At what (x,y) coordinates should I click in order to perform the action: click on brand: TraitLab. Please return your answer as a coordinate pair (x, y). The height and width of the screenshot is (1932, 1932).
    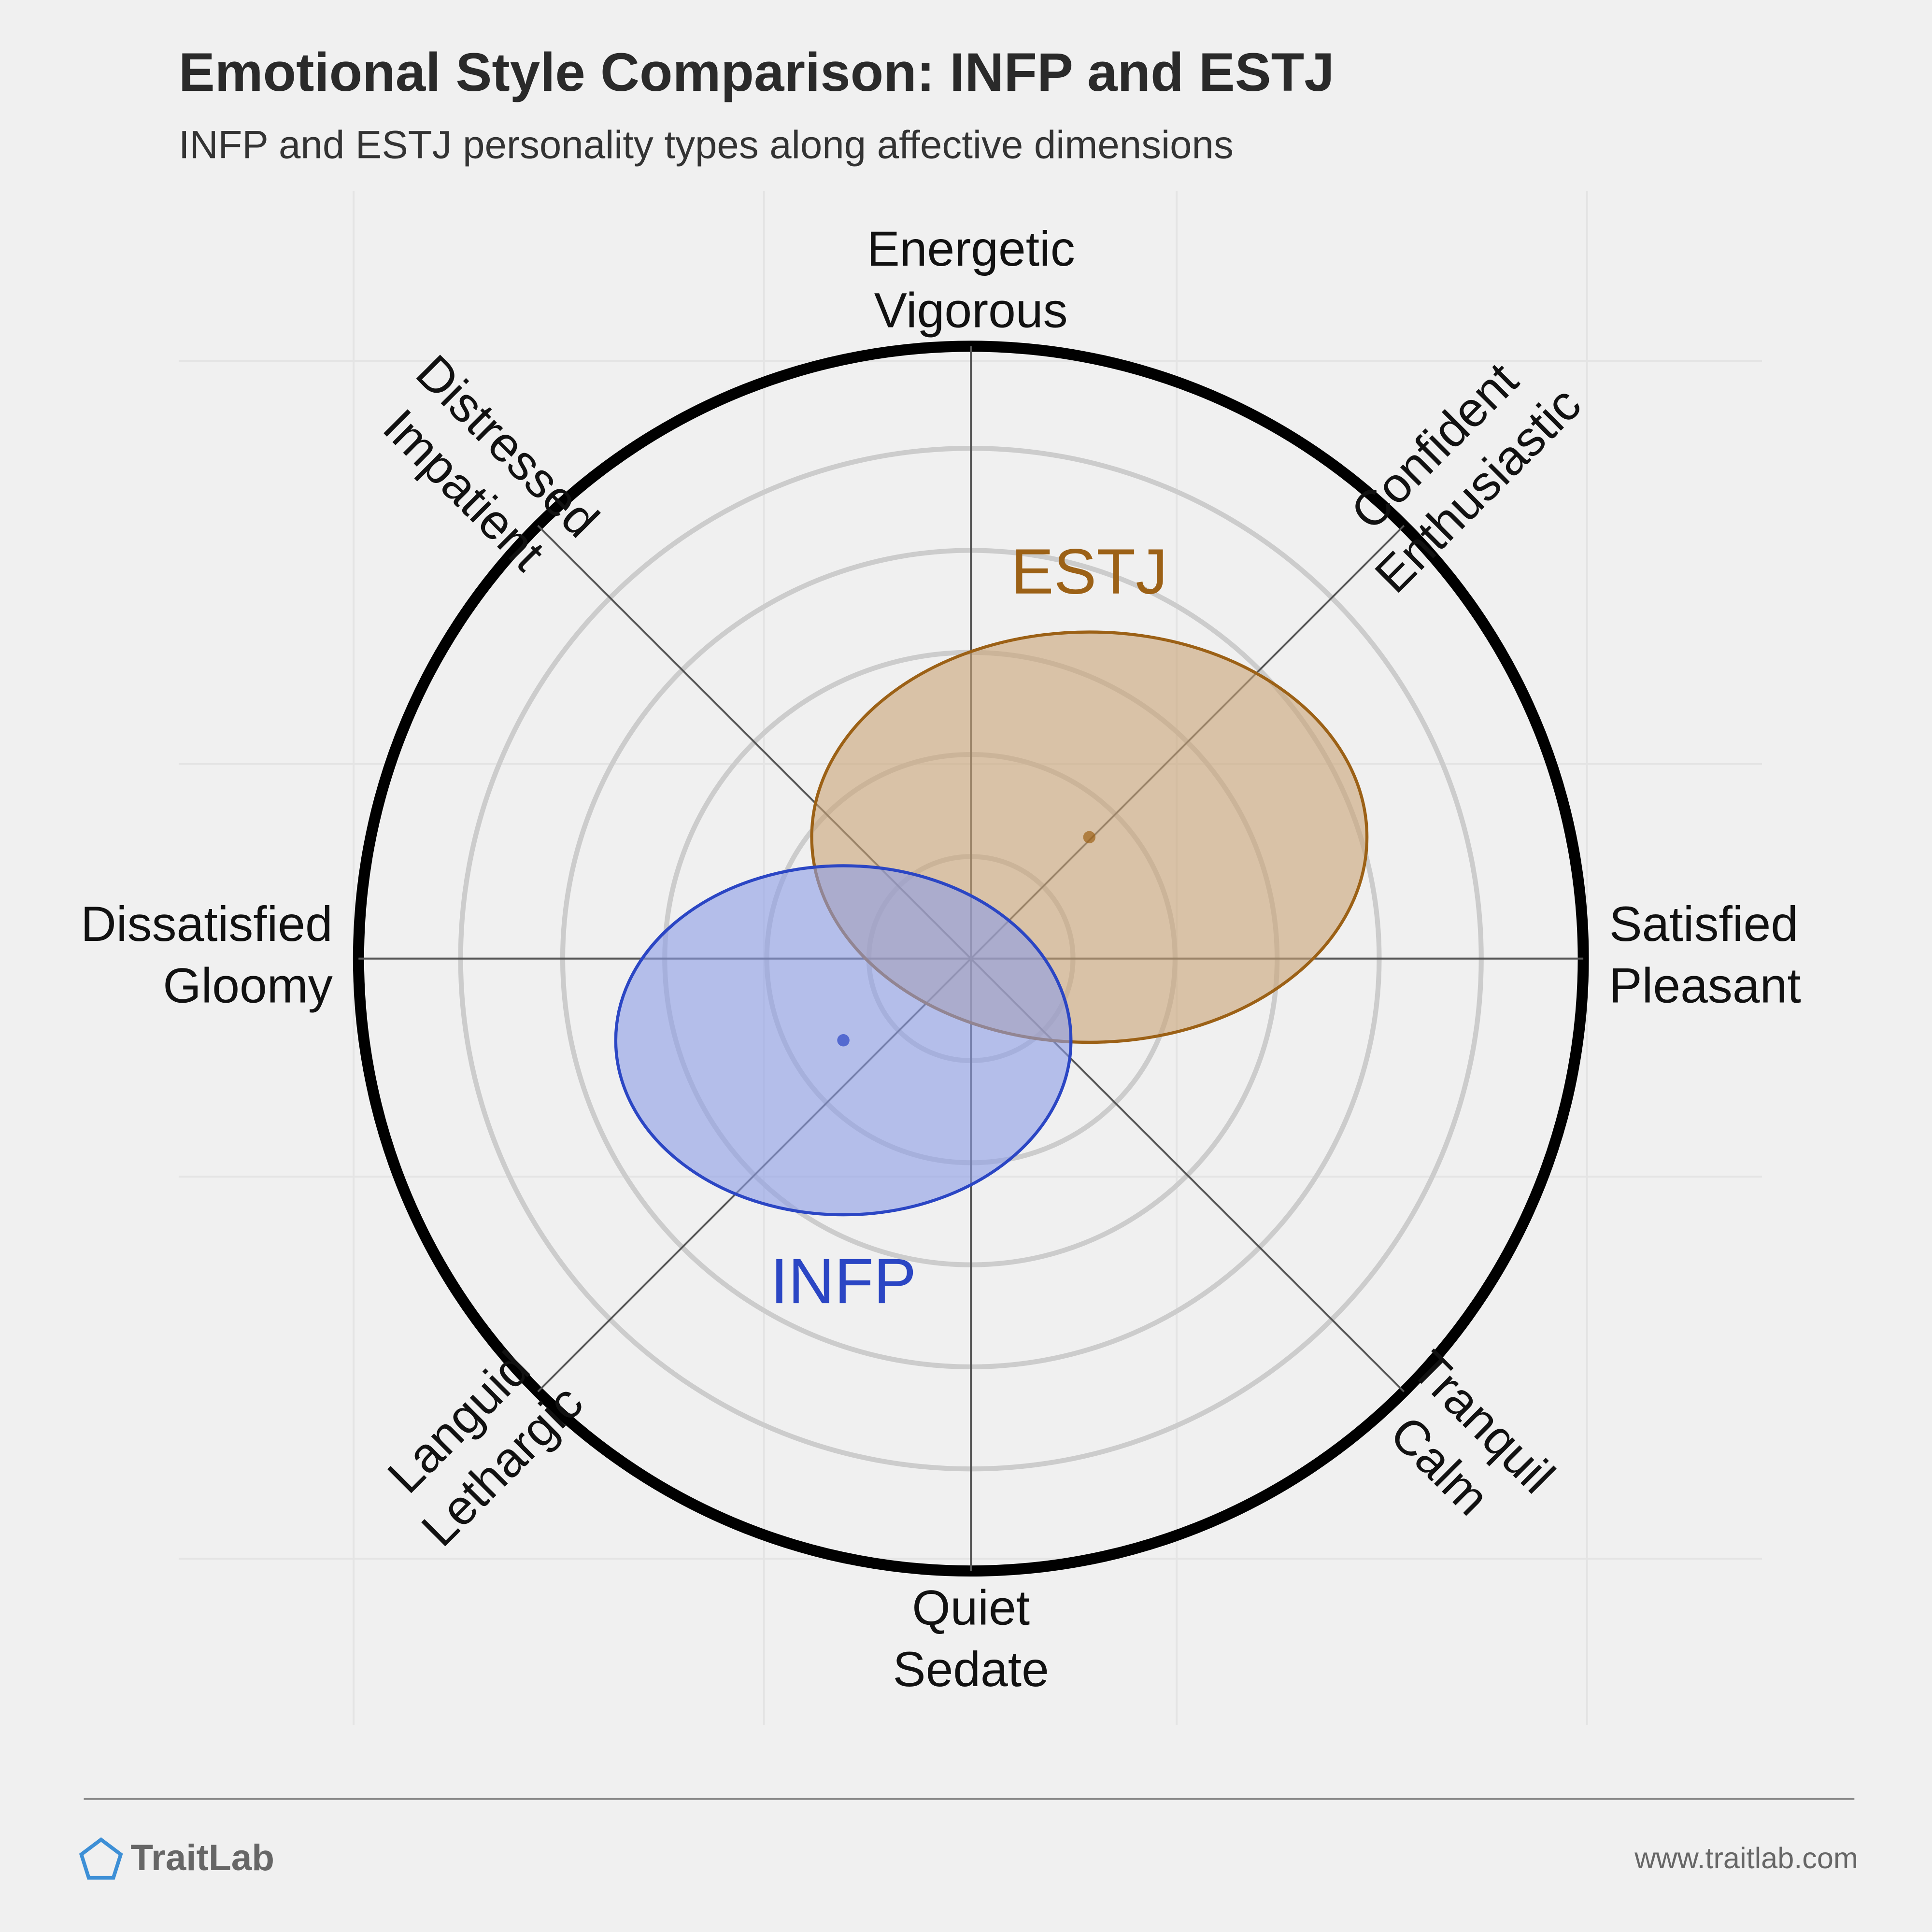
    Looking at the image, I should click on (202, 1857).